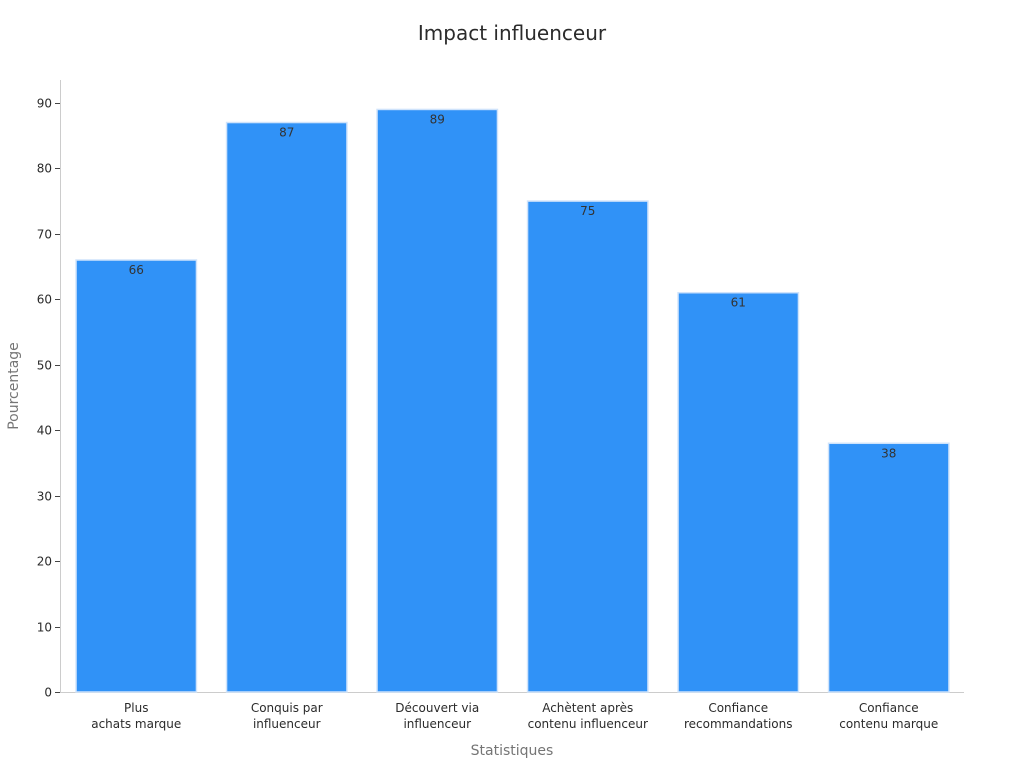 The width and height of the screenshot is (1024, 768). What do you see at coordinates (48, 398) in the screenshot?
I see `y-axis-ticks: 0 10 20 30 40 50 60 70 80 90` at bounding box center [48, 398].